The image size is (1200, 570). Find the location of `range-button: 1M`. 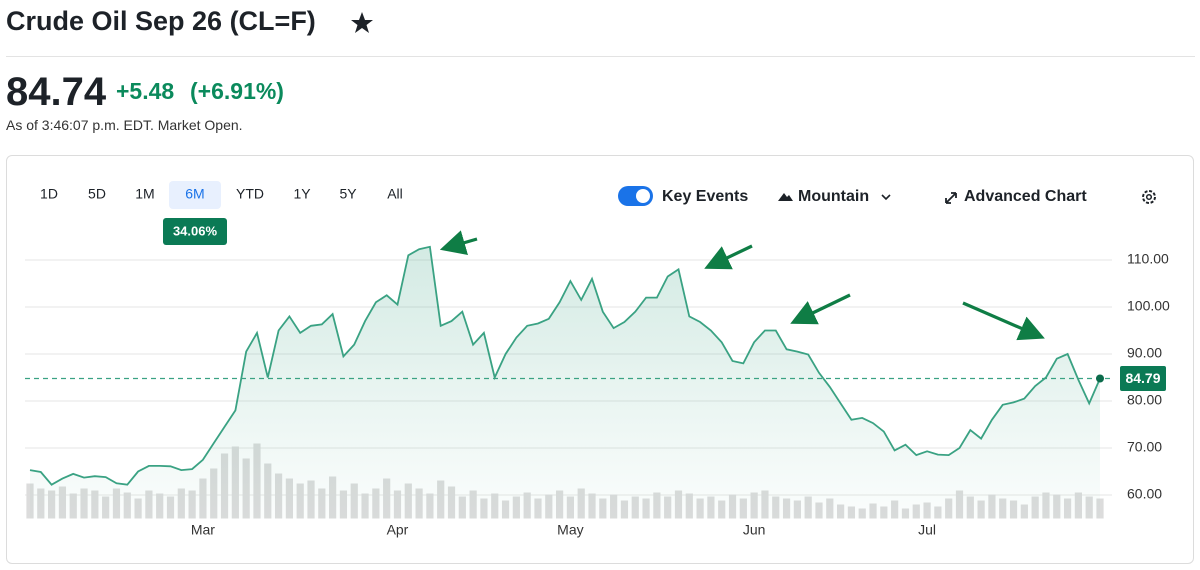

range-button: 1M is located at coordinates (144, 194).